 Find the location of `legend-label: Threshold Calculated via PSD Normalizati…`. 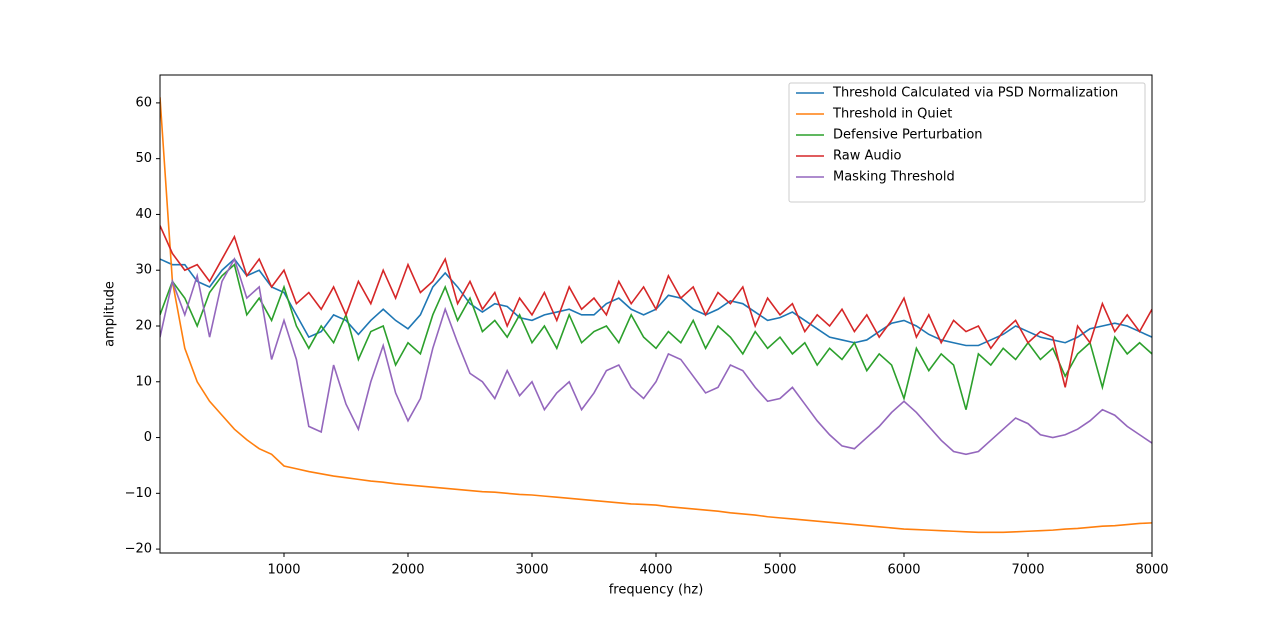

legend-label: Threshold Calculated via PSD Normalizati… is located at coordinates (975, 93).